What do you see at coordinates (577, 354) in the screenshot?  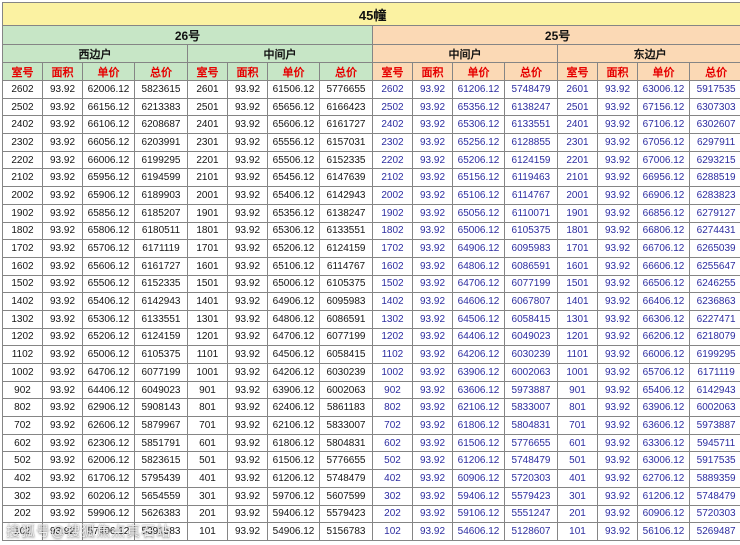 I see `cell-room: 1101` at bounding box center [577, 354].